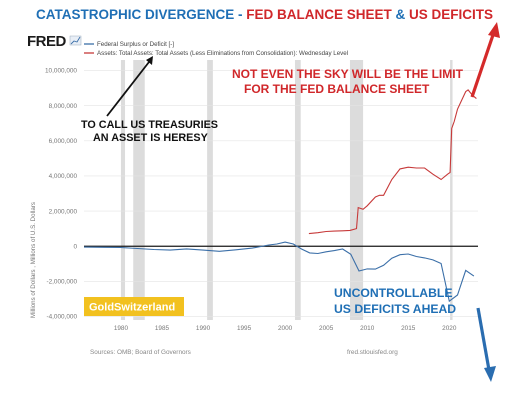  Describe the element at coordinates (392, 162) in the screenshot. I see `assets-series-line` at that location.